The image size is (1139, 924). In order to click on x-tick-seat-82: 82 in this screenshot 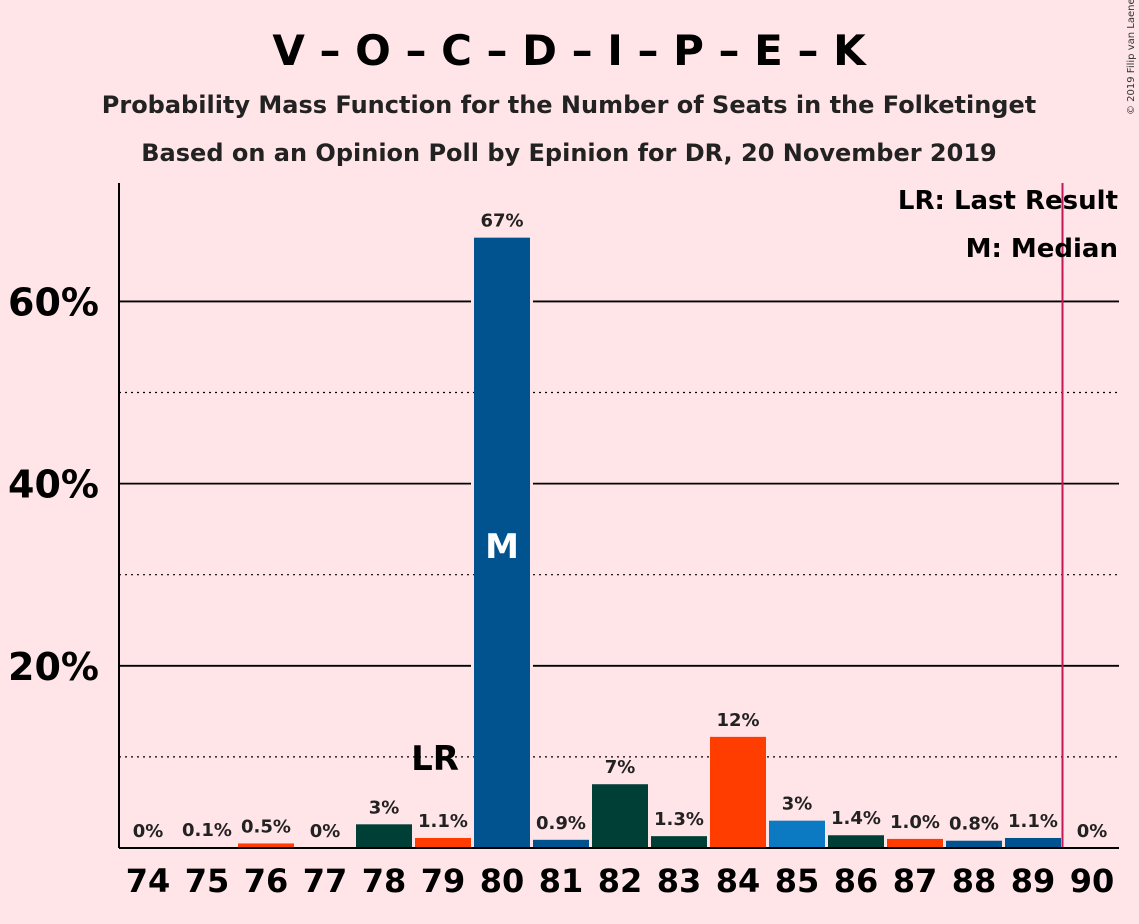, I will do `click(620, 881)`.